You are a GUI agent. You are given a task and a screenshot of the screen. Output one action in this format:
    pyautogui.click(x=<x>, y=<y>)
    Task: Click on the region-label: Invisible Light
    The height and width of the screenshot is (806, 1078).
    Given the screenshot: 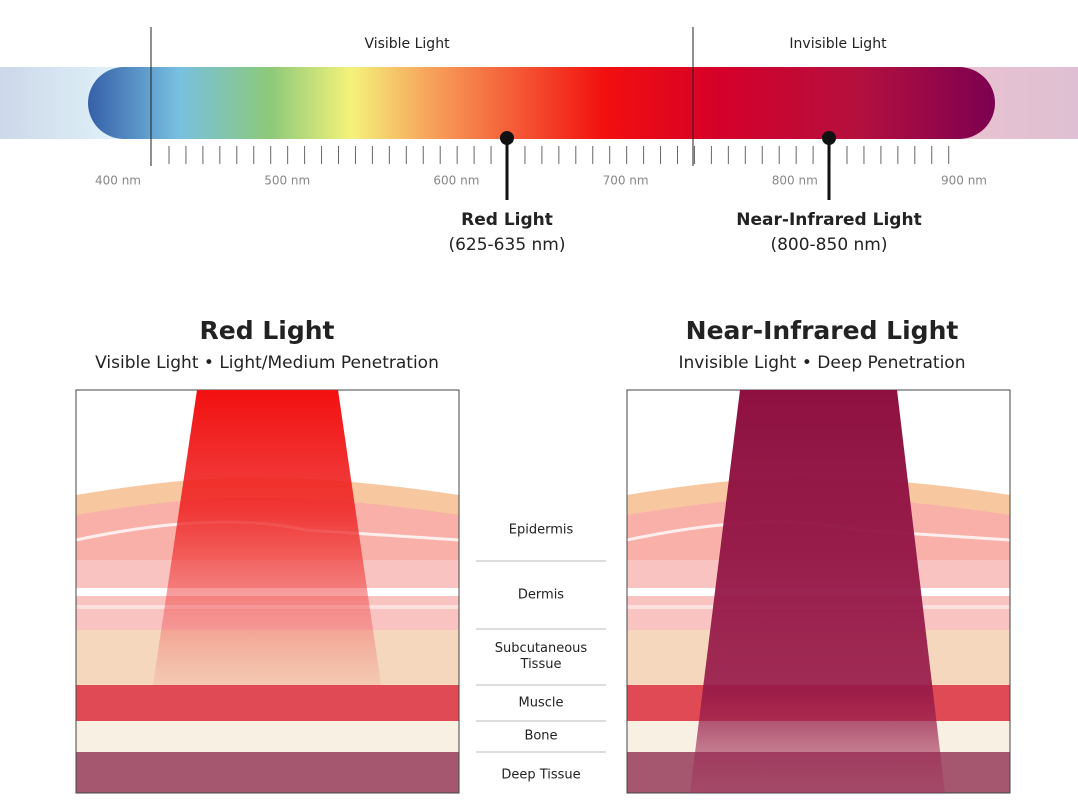 What is the action you would take?
    pyautogui.click(x=838, y=44)
    